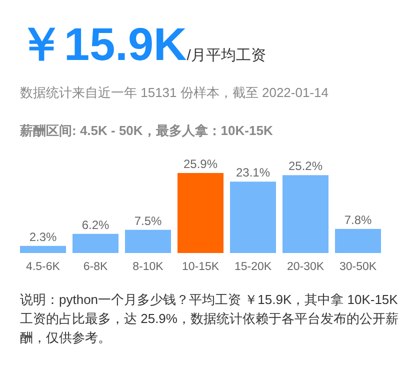 The height and width of the screenshot is (368, 416). I want to click on data-label: 25.9%, so click(200, 164).